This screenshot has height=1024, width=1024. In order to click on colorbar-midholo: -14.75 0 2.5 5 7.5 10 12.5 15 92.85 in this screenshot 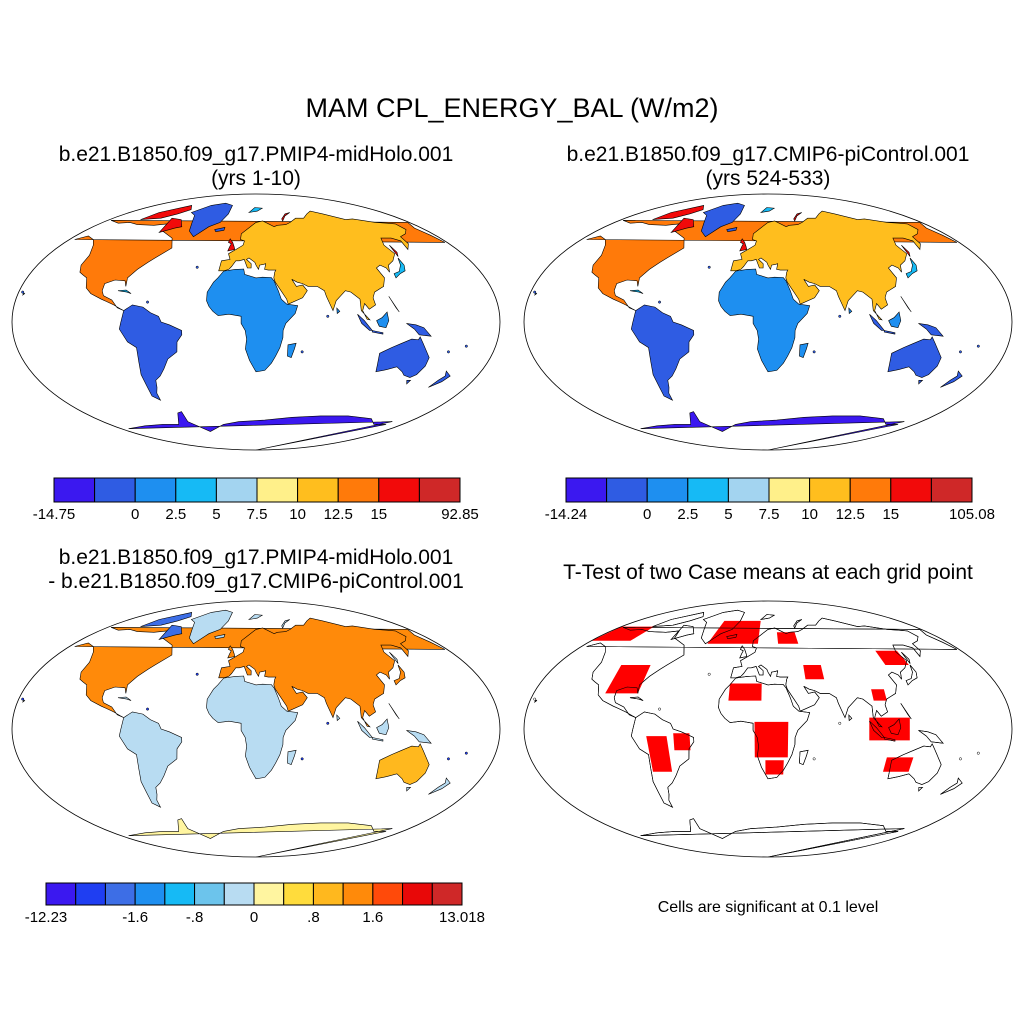, I will do `click(256, 500)`.